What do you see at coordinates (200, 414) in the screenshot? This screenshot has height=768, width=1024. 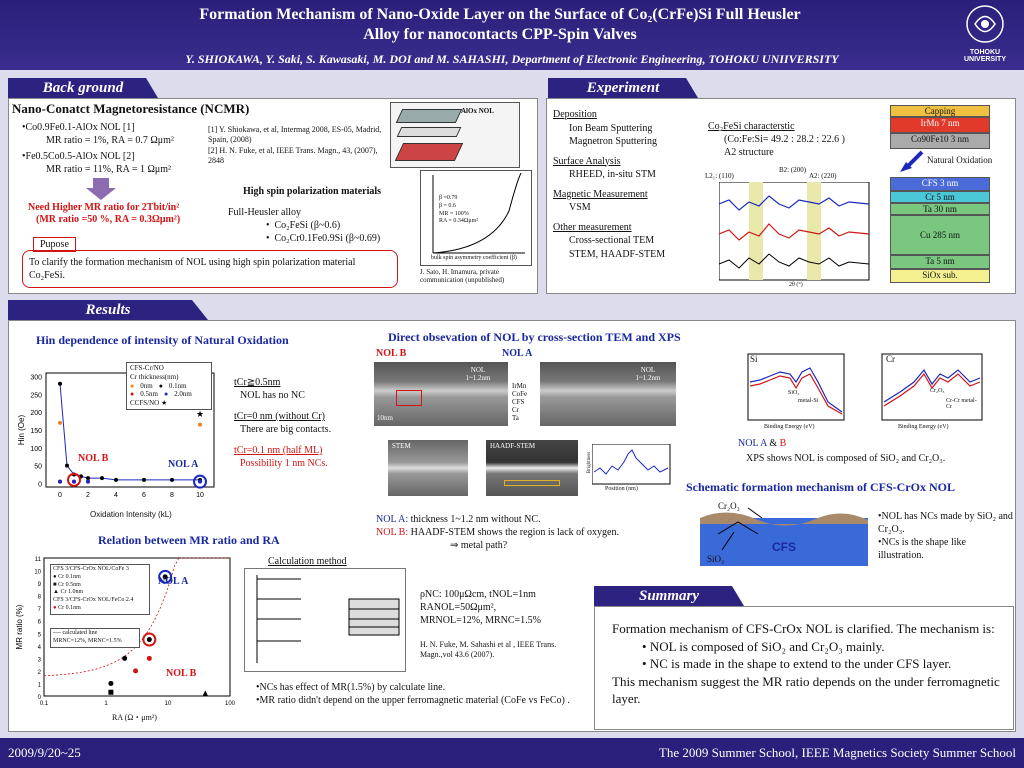 I see `hin-point: ★` at bounding box center [200, 414].